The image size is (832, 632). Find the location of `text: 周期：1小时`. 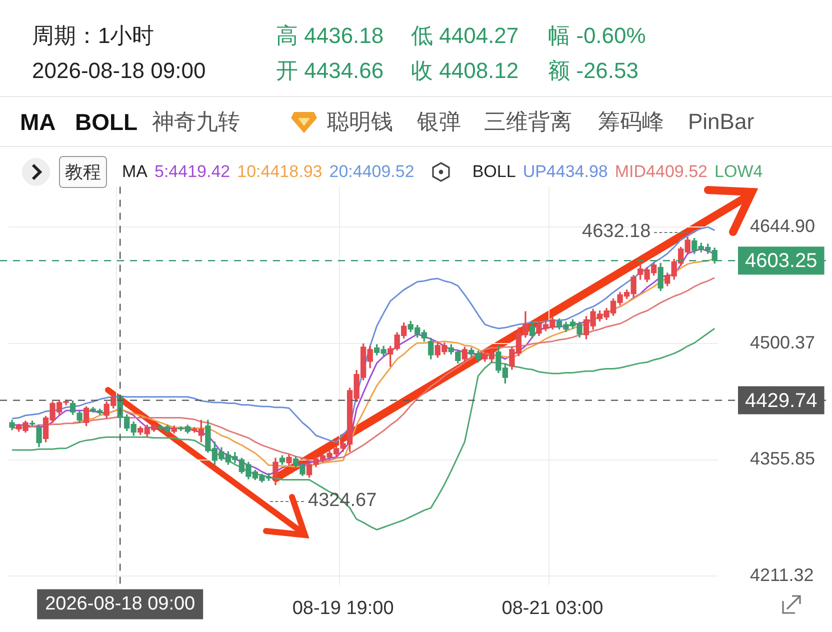

text: 周期：1小时 is located at coordinates (93, 35).